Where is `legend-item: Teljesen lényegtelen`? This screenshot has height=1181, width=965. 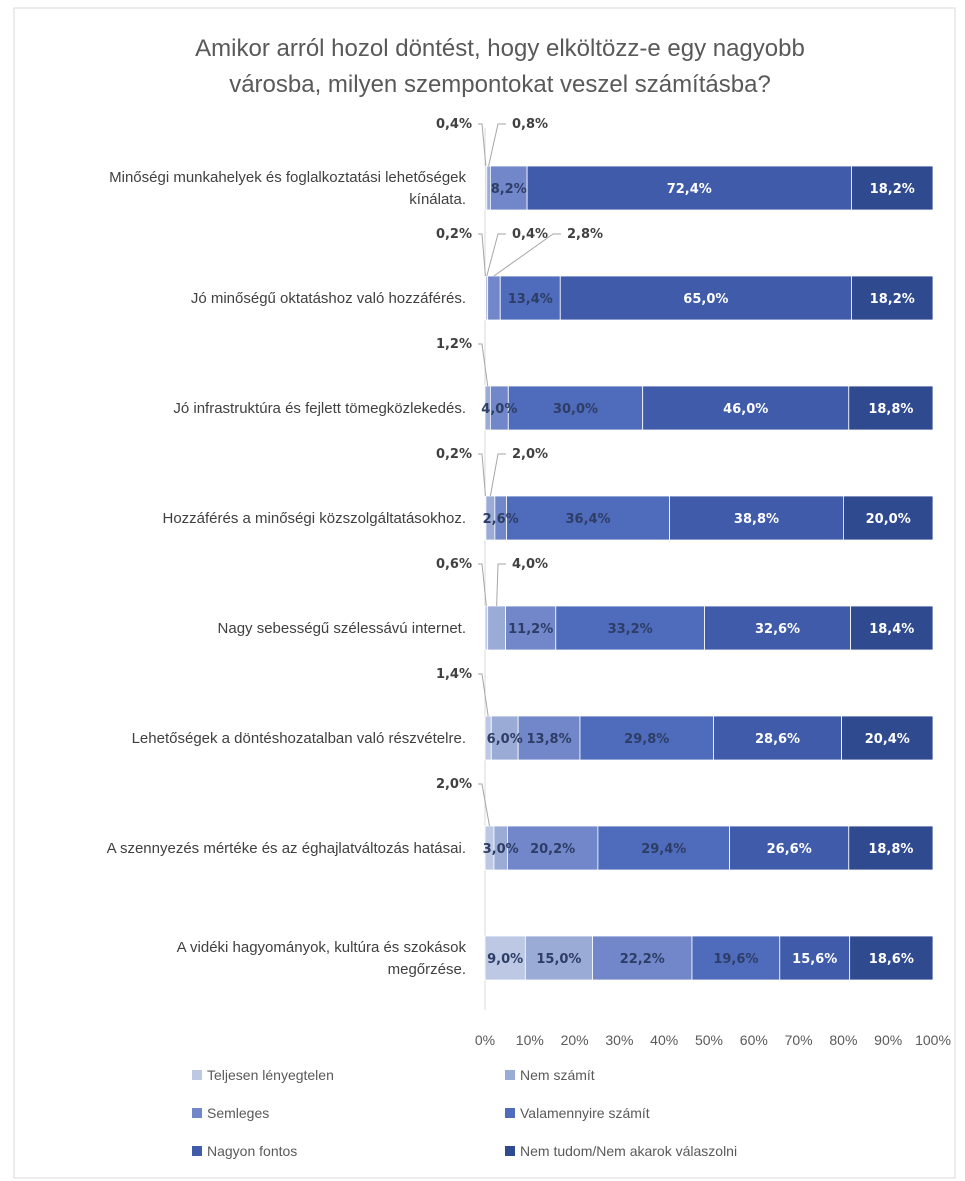
legend-item: Teljesen lényegtelen is located at coordinates (263, 1075).